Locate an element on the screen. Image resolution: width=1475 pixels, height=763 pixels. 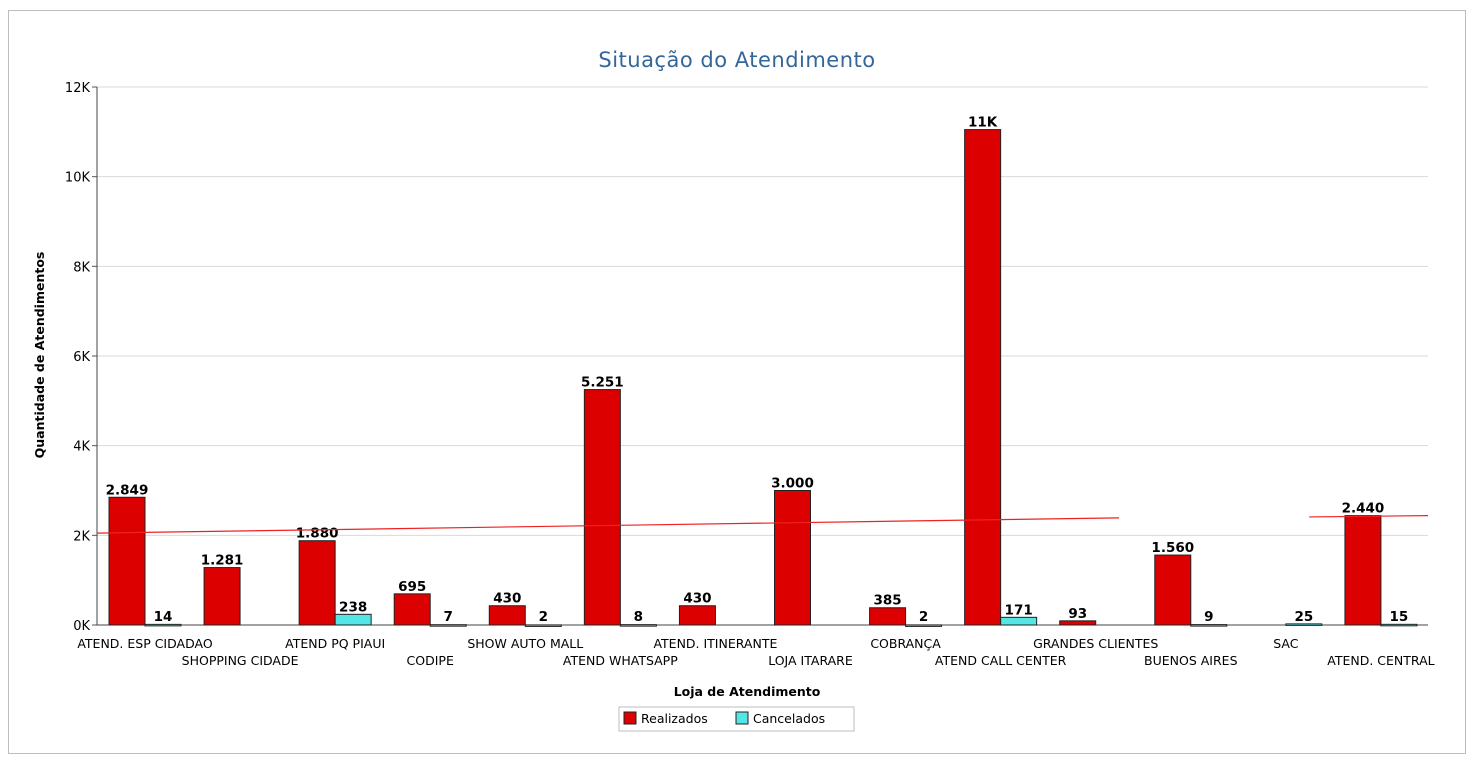
x-tick-label: SAC is located at coordinates (1285, 643).